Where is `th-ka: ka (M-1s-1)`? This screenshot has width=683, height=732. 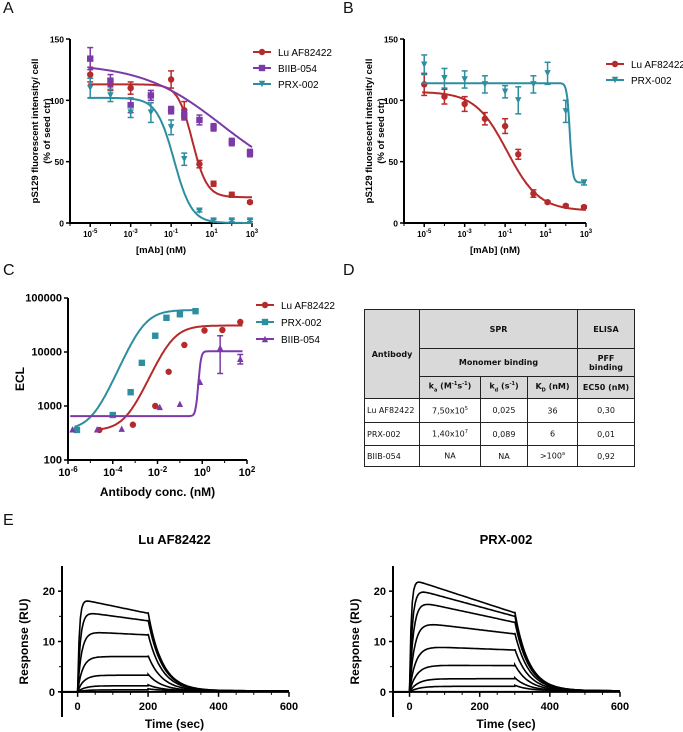
th-ka: ka (M-1s-1) is located at coordinates (450, 387).